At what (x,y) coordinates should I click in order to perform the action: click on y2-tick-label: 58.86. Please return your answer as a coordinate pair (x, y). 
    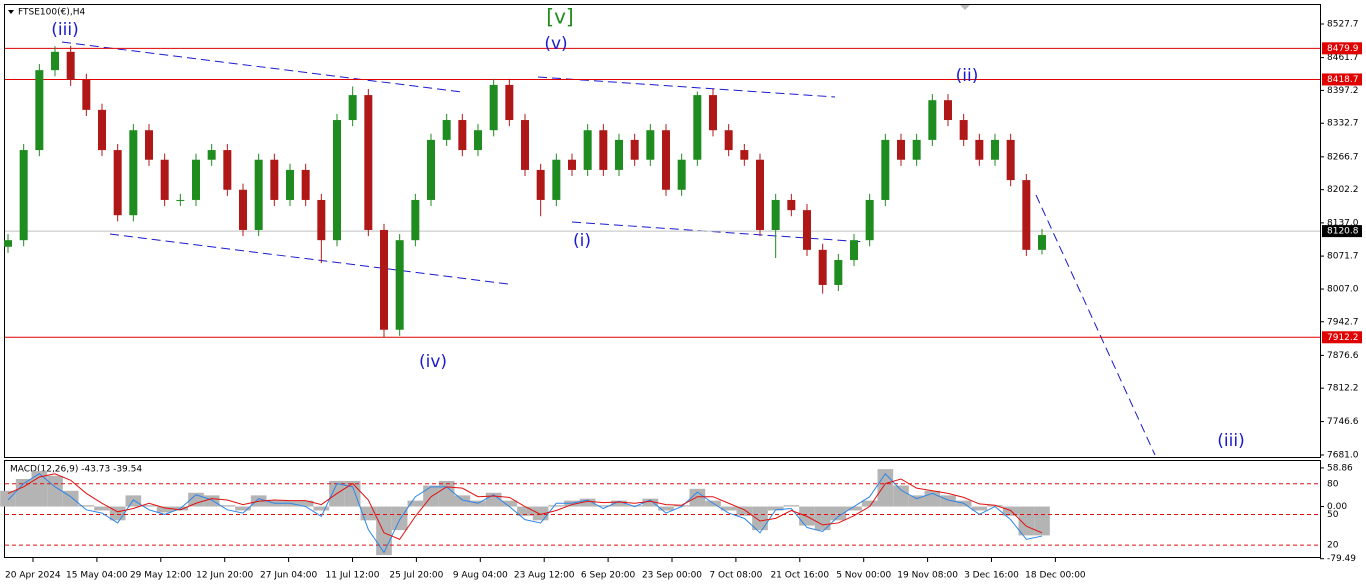
    Looking at the image, I should click on (1340, 468).